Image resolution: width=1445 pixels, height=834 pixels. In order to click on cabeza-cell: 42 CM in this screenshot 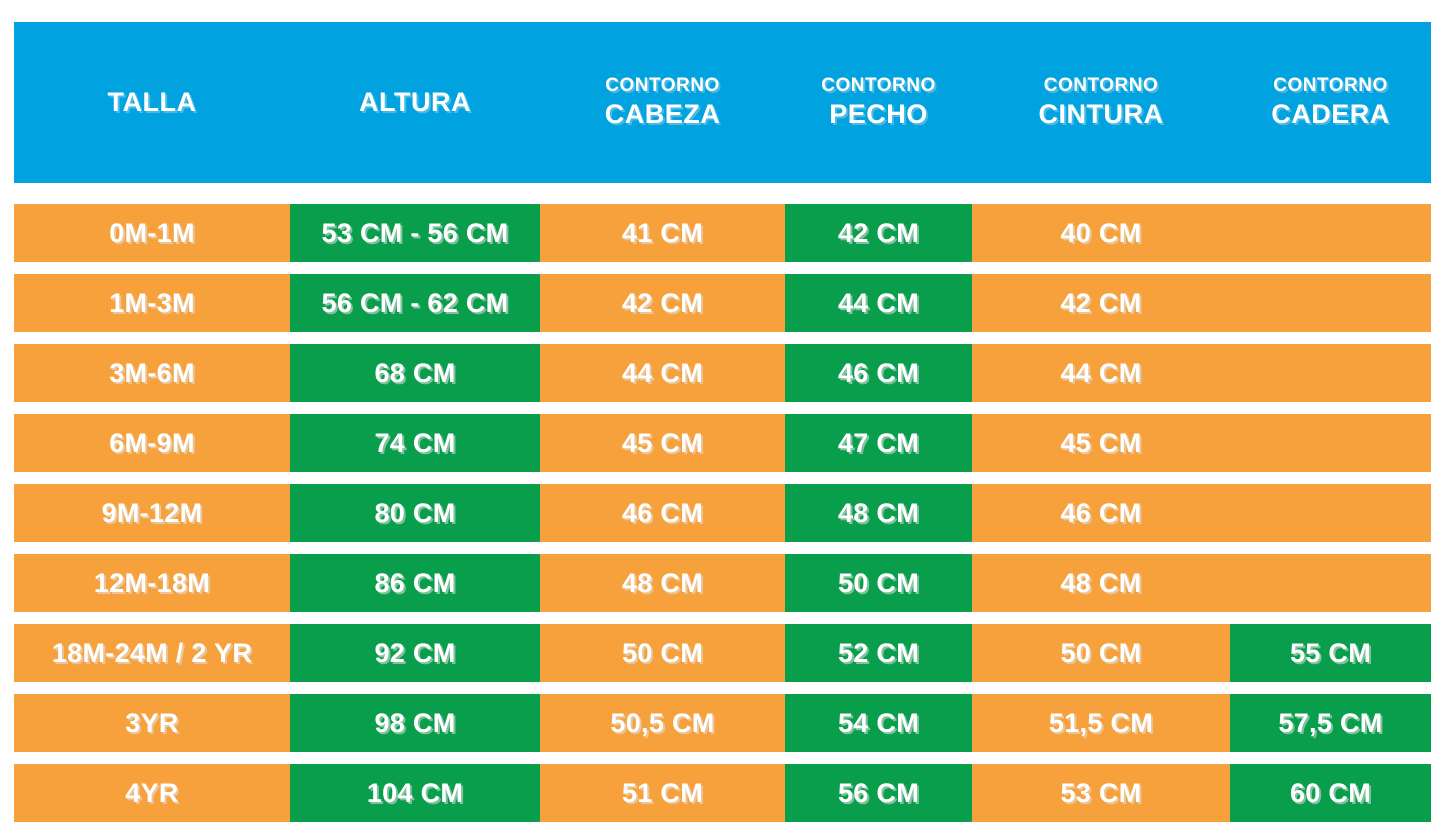, I will do `click(662, 303)`.